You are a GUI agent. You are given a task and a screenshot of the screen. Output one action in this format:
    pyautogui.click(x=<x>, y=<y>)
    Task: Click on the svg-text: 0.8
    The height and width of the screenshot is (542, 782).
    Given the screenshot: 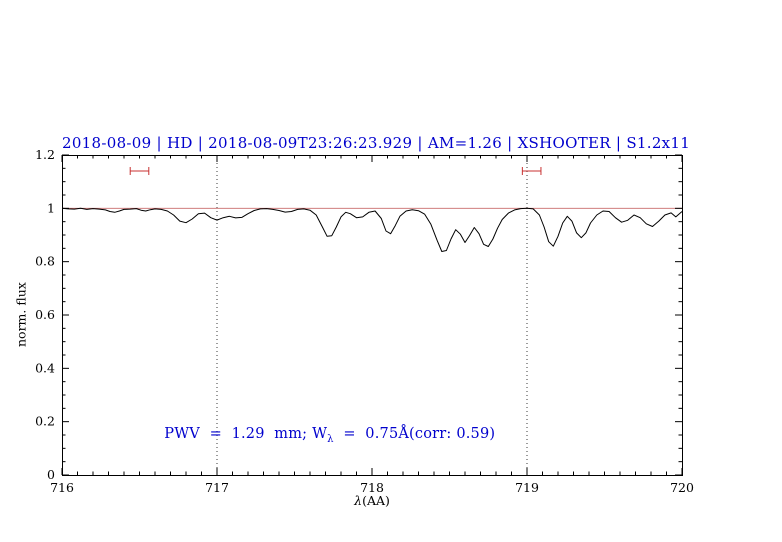 What is the action you would take?
    pyautogui.click(x=45, y=261)
    